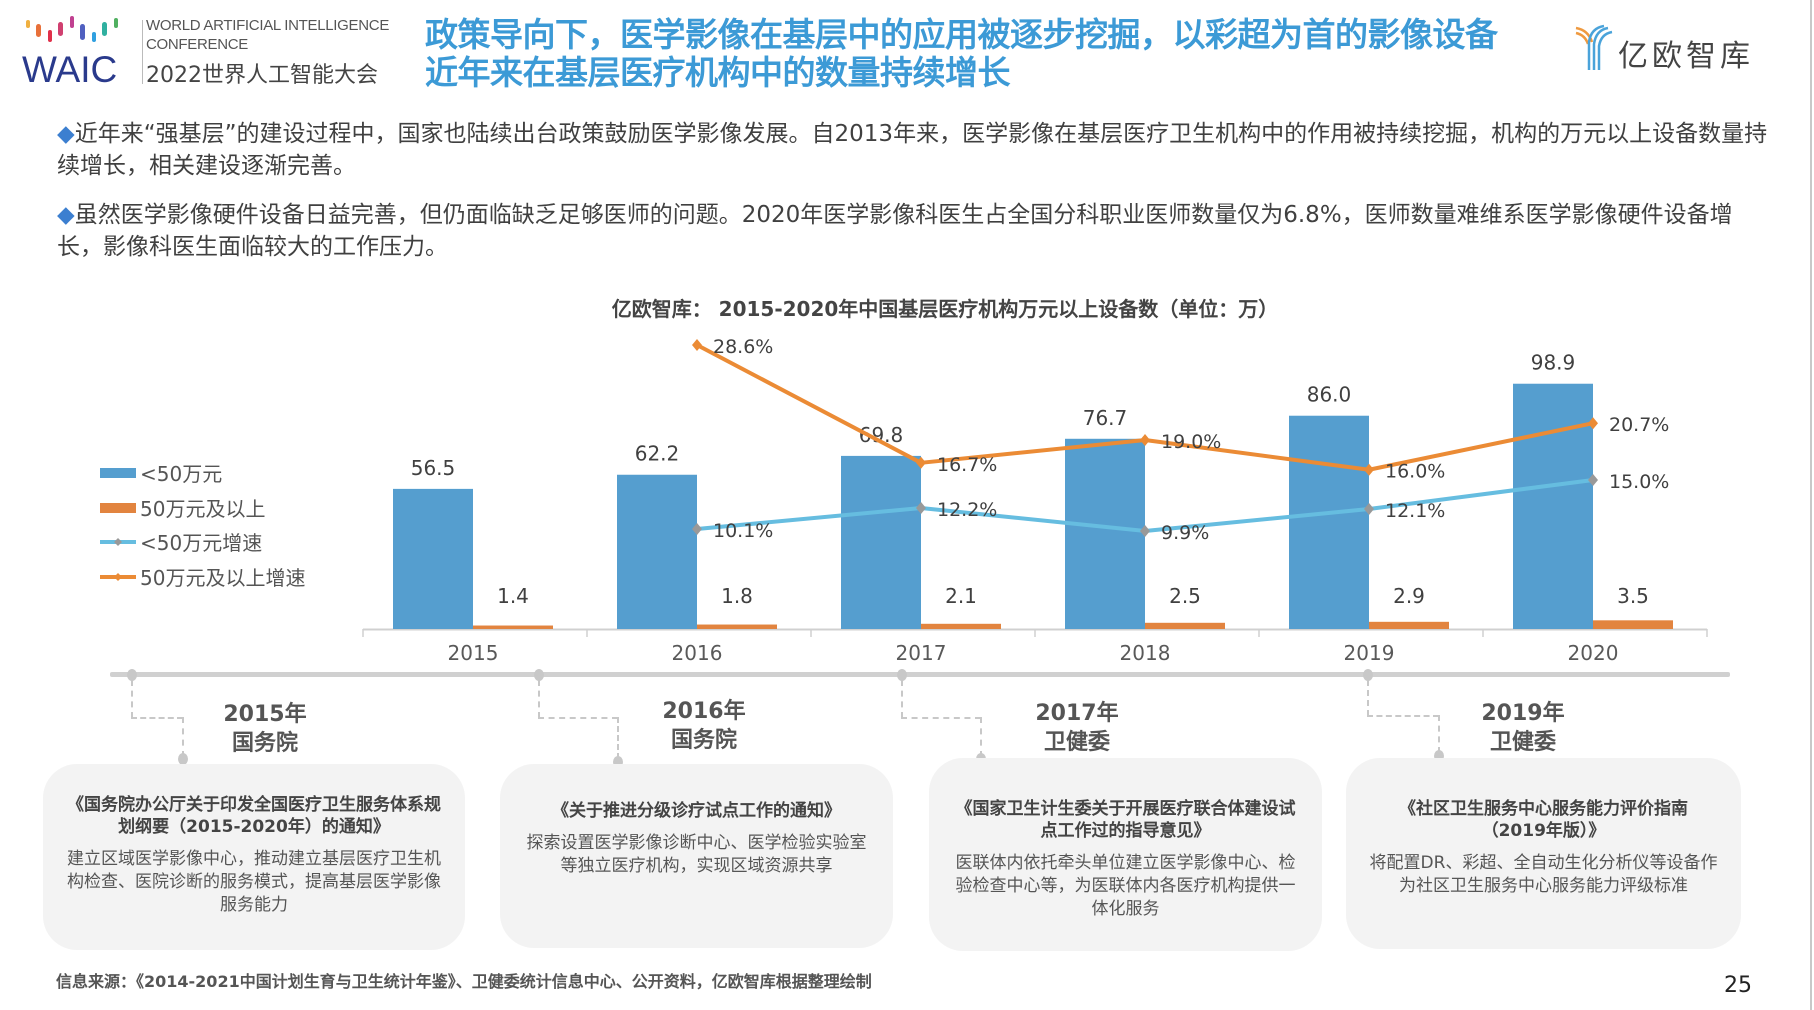  I want to click on growth-data-label: 12.2%, so click(967, 510).